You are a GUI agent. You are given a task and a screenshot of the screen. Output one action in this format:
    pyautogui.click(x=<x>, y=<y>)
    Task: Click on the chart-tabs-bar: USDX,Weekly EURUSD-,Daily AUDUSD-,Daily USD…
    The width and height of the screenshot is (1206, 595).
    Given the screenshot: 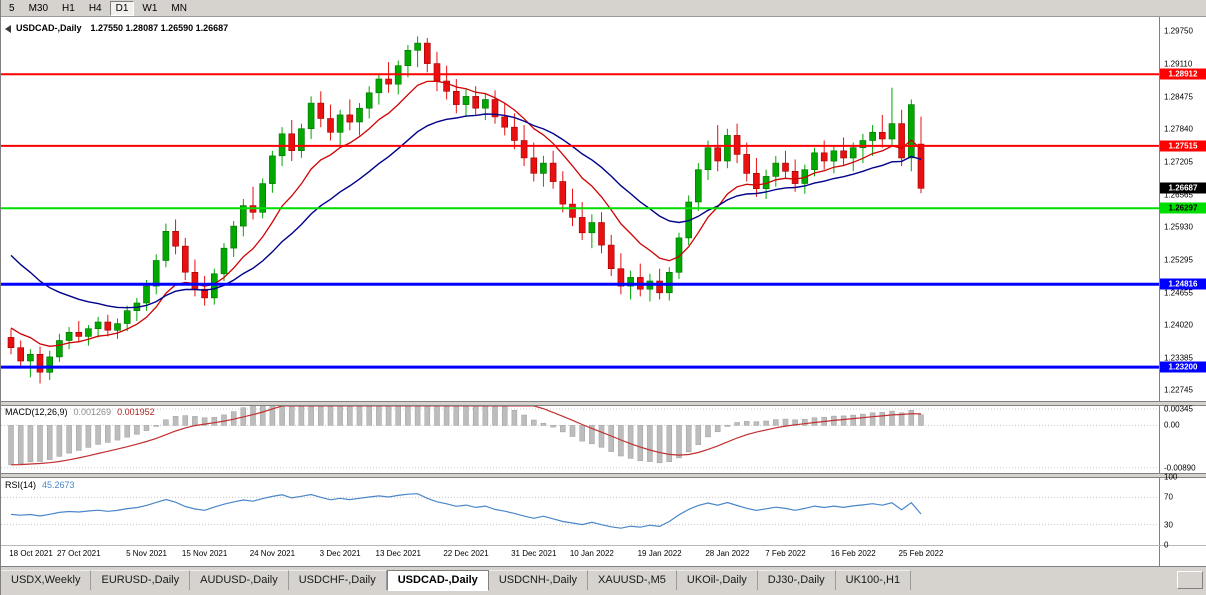 What is the action you would take?
    pyautogui.click(x=603, y=580)
    